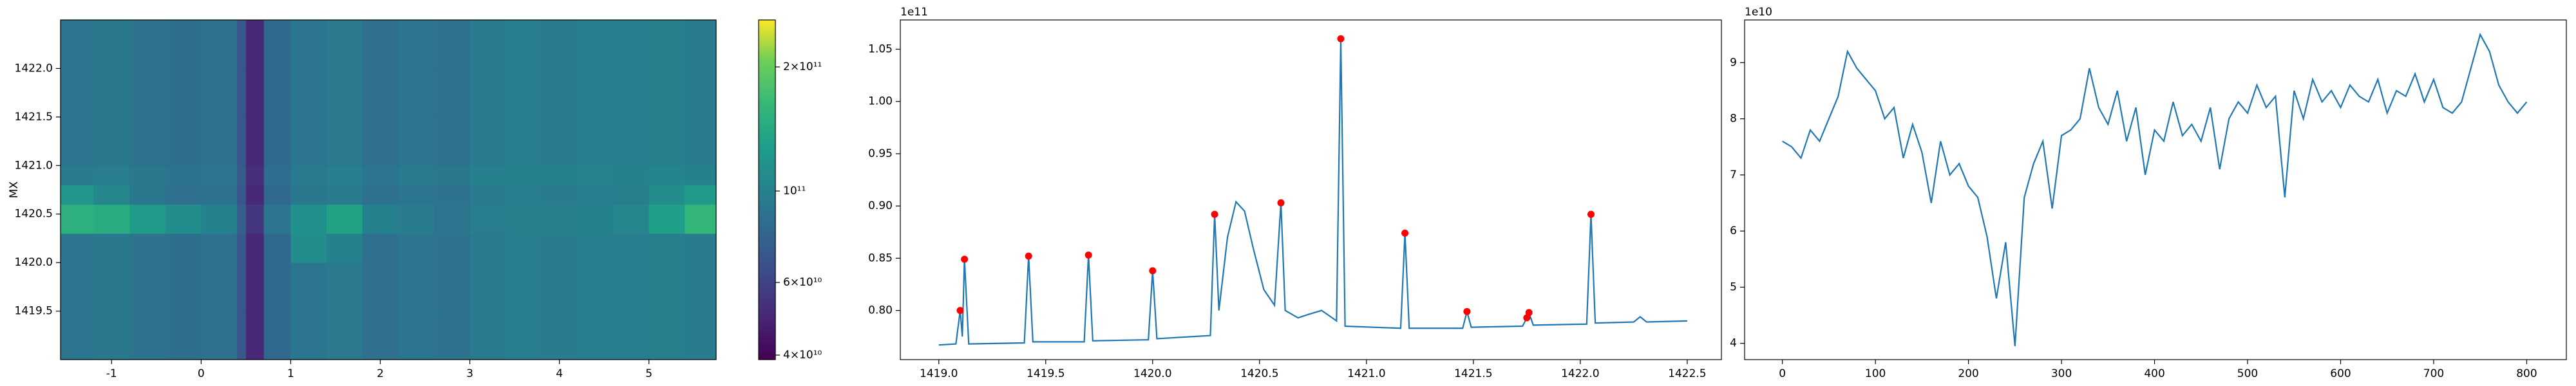 This screenshot has width=2576, height=386. I want to click on x-tick-label: 500, so click(2247, 373).